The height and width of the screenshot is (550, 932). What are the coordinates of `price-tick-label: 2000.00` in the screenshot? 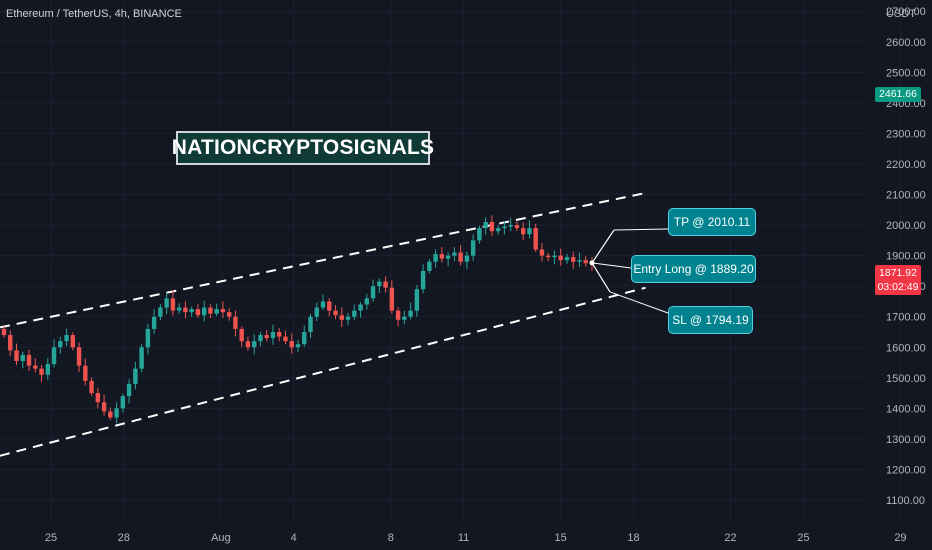 It's located at (906, 226).